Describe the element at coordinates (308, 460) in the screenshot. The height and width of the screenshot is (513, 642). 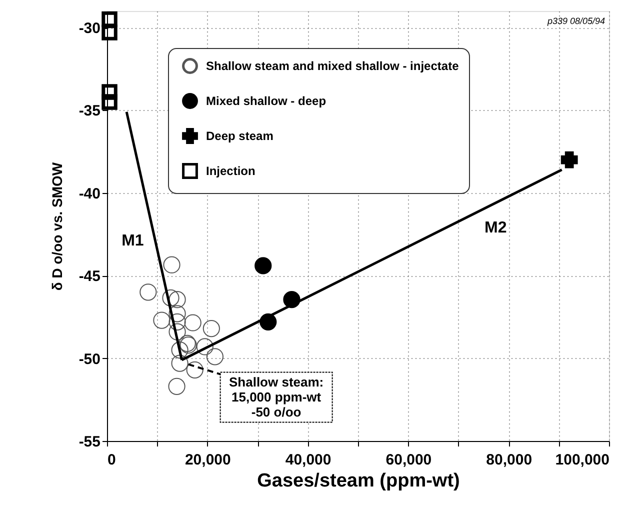
I see `x-tick-label: 40,000` at that location.